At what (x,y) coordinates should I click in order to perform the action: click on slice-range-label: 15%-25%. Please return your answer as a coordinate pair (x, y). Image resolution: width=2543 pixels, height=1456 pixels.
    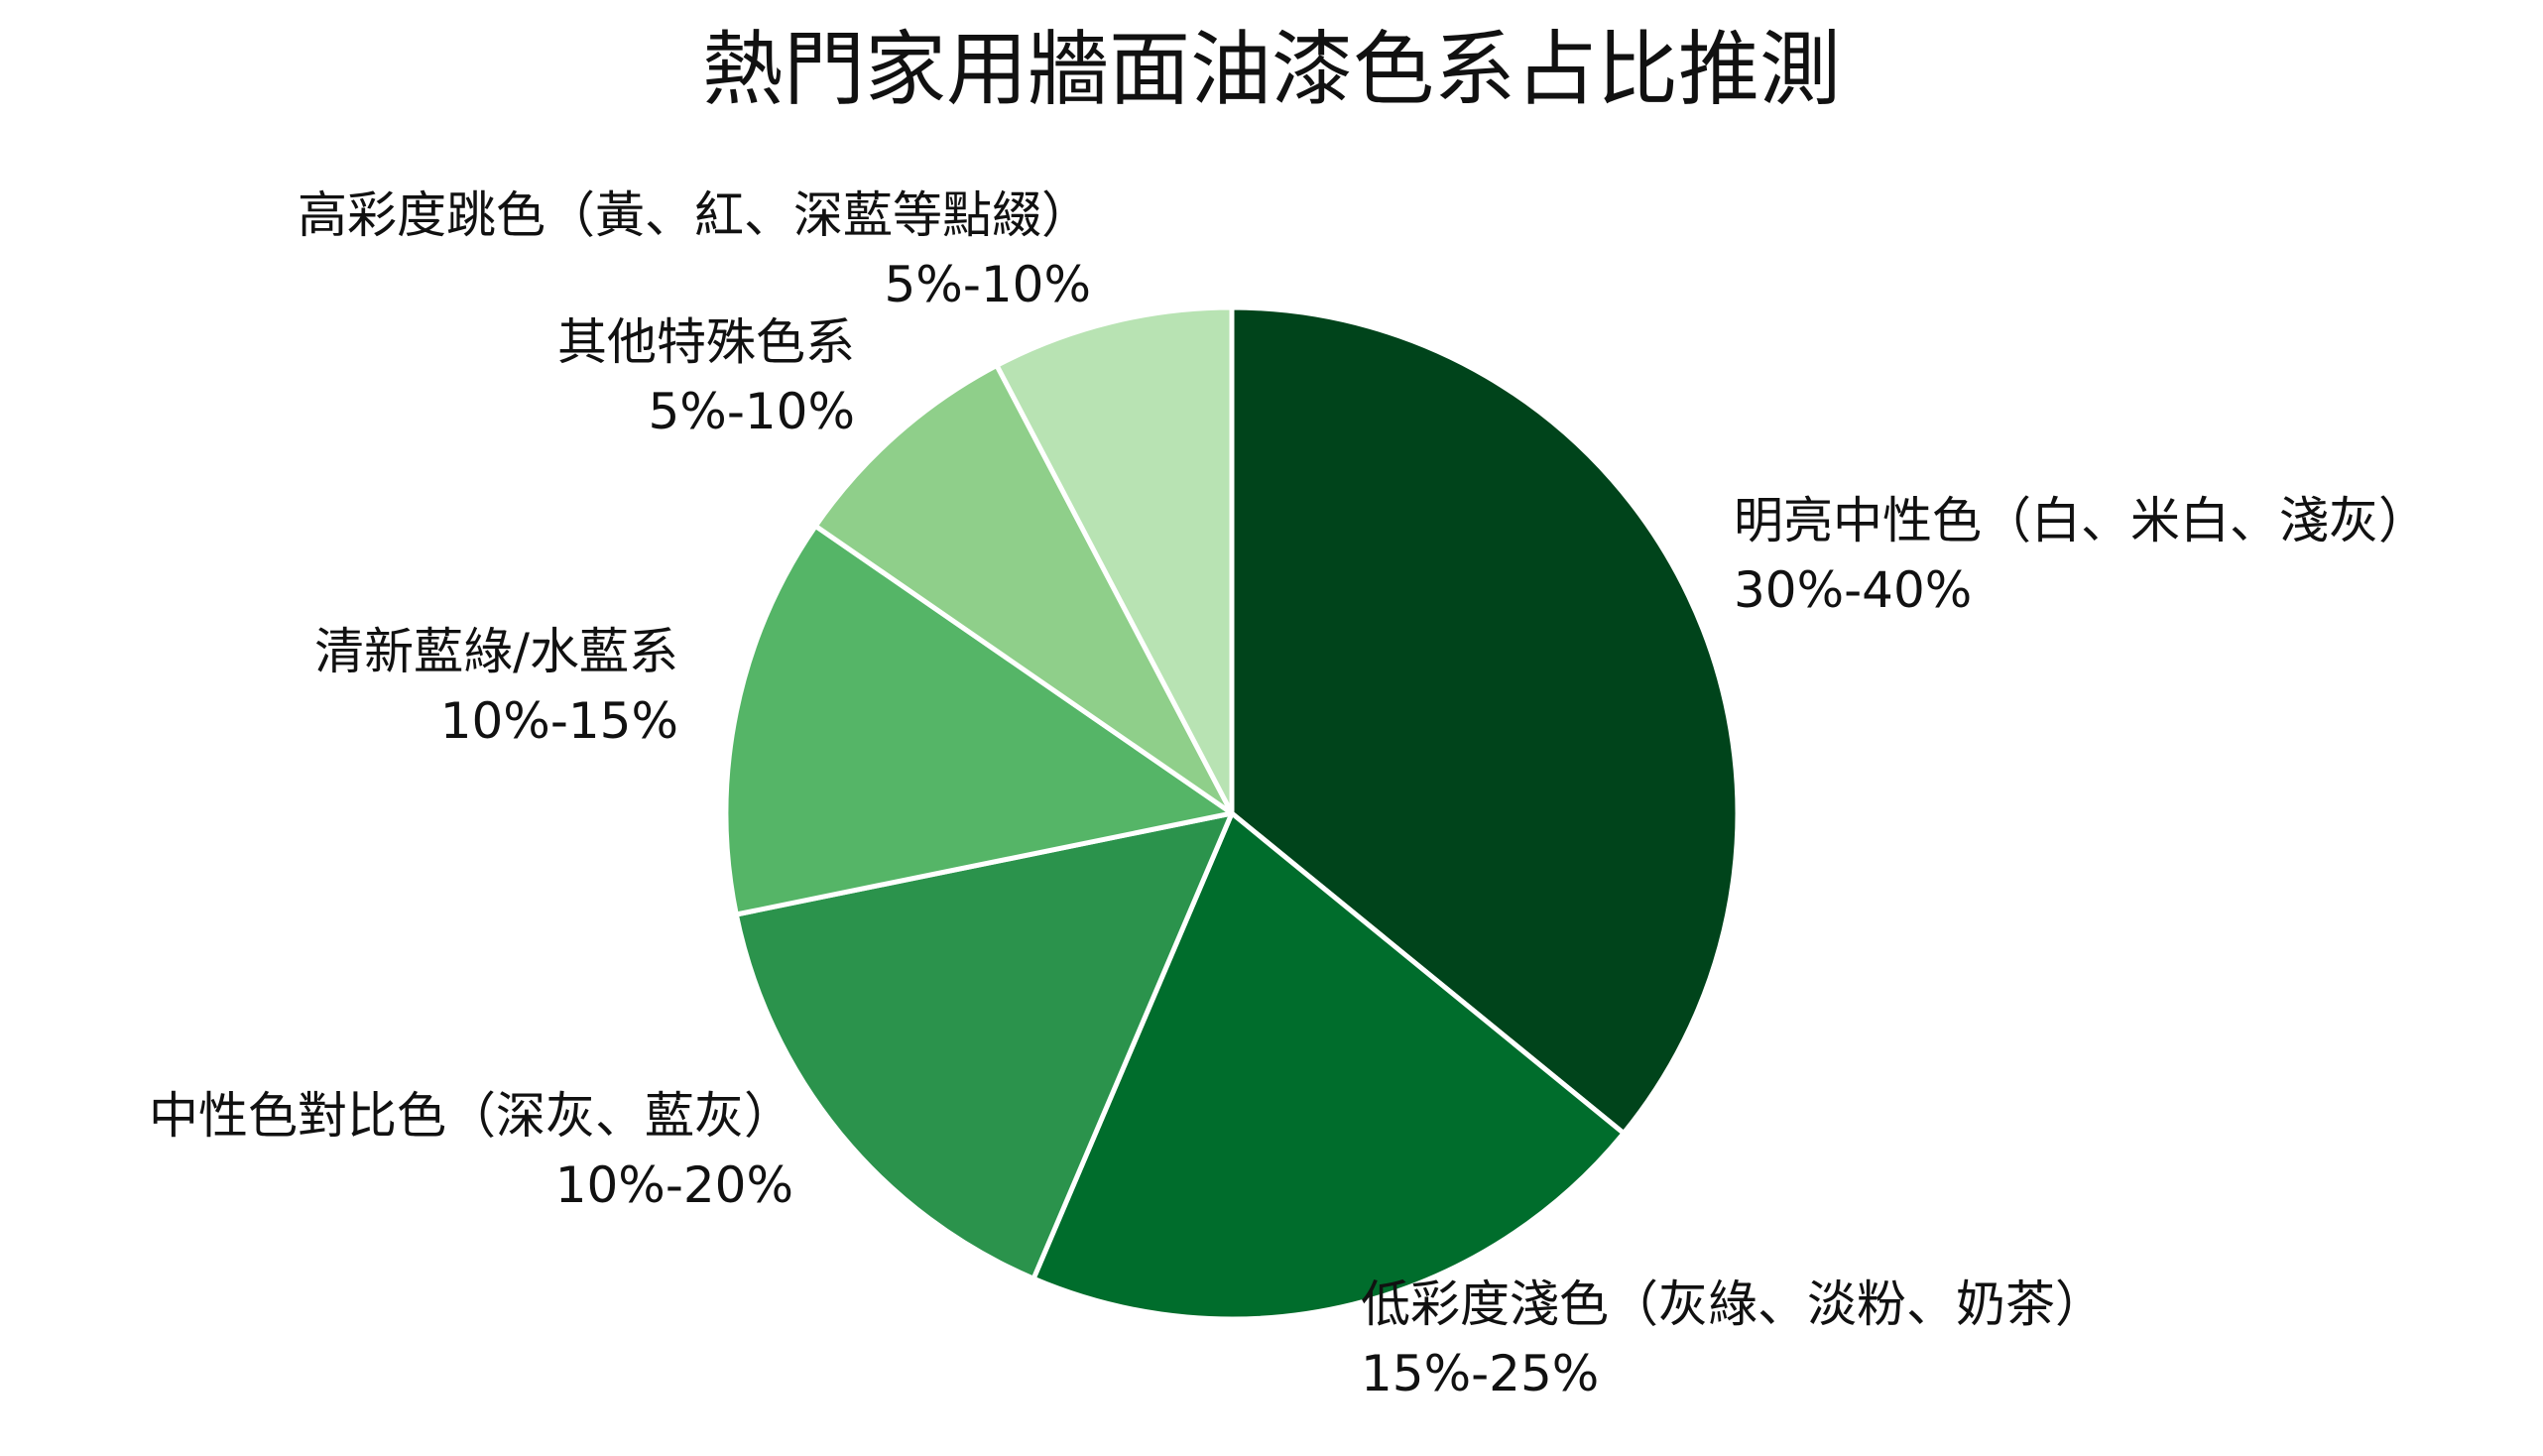
    Looking at the image, I should click on (1480, 1373).